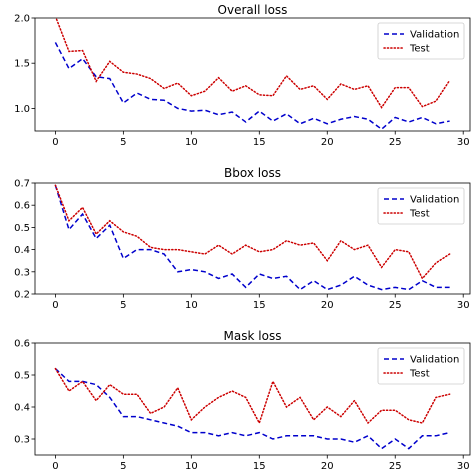 Image resolution: width=474 pixels, height=475 pixels. I want to click on y-tick-label: 1.5, so click(22, 64).